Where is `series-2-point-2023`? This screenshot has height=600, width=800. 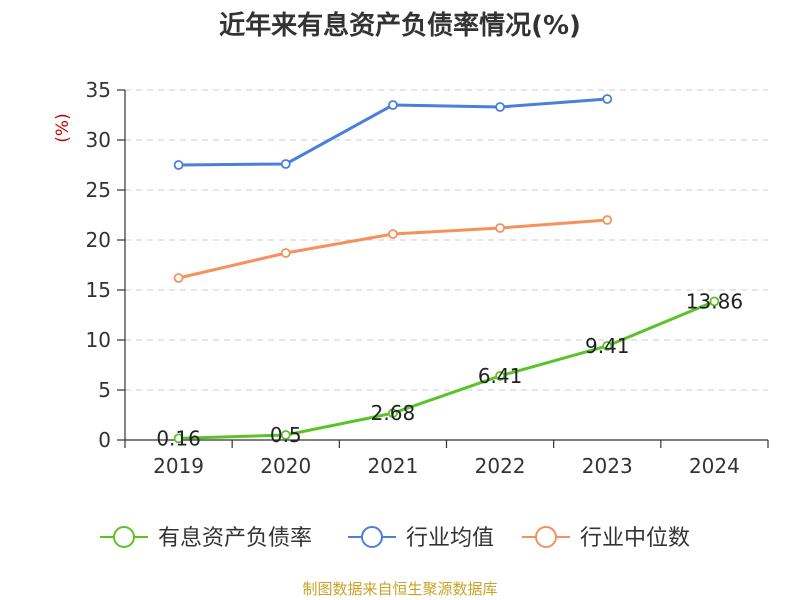
series-2-point-2023 is located at coordinates (607, 220).